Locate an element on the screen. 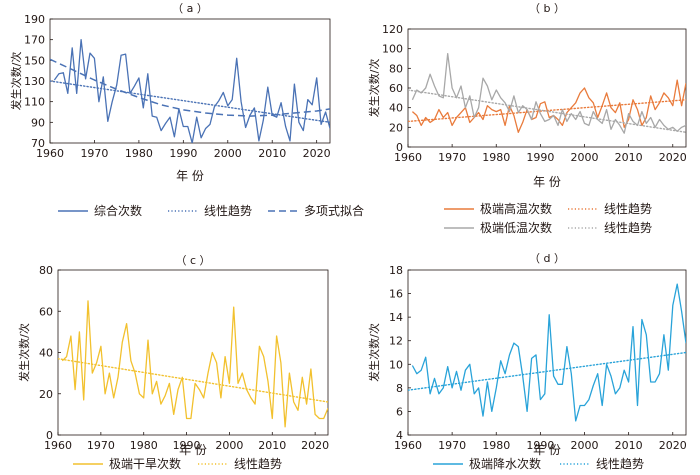 This screenshot has height=475, width=700. panel-a-xtick-label: 2010 is located at coordinates (272, 153).